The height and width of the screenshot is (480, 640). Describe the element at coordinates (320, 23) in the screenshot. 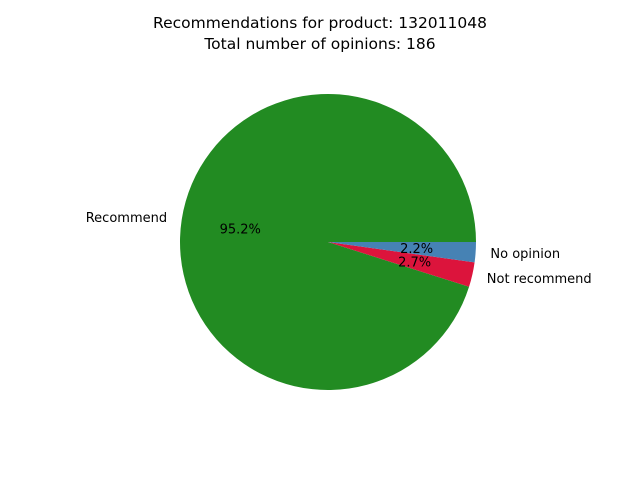

I see `chart-title-line-1: Recommendations for product: 132011048` at that location.